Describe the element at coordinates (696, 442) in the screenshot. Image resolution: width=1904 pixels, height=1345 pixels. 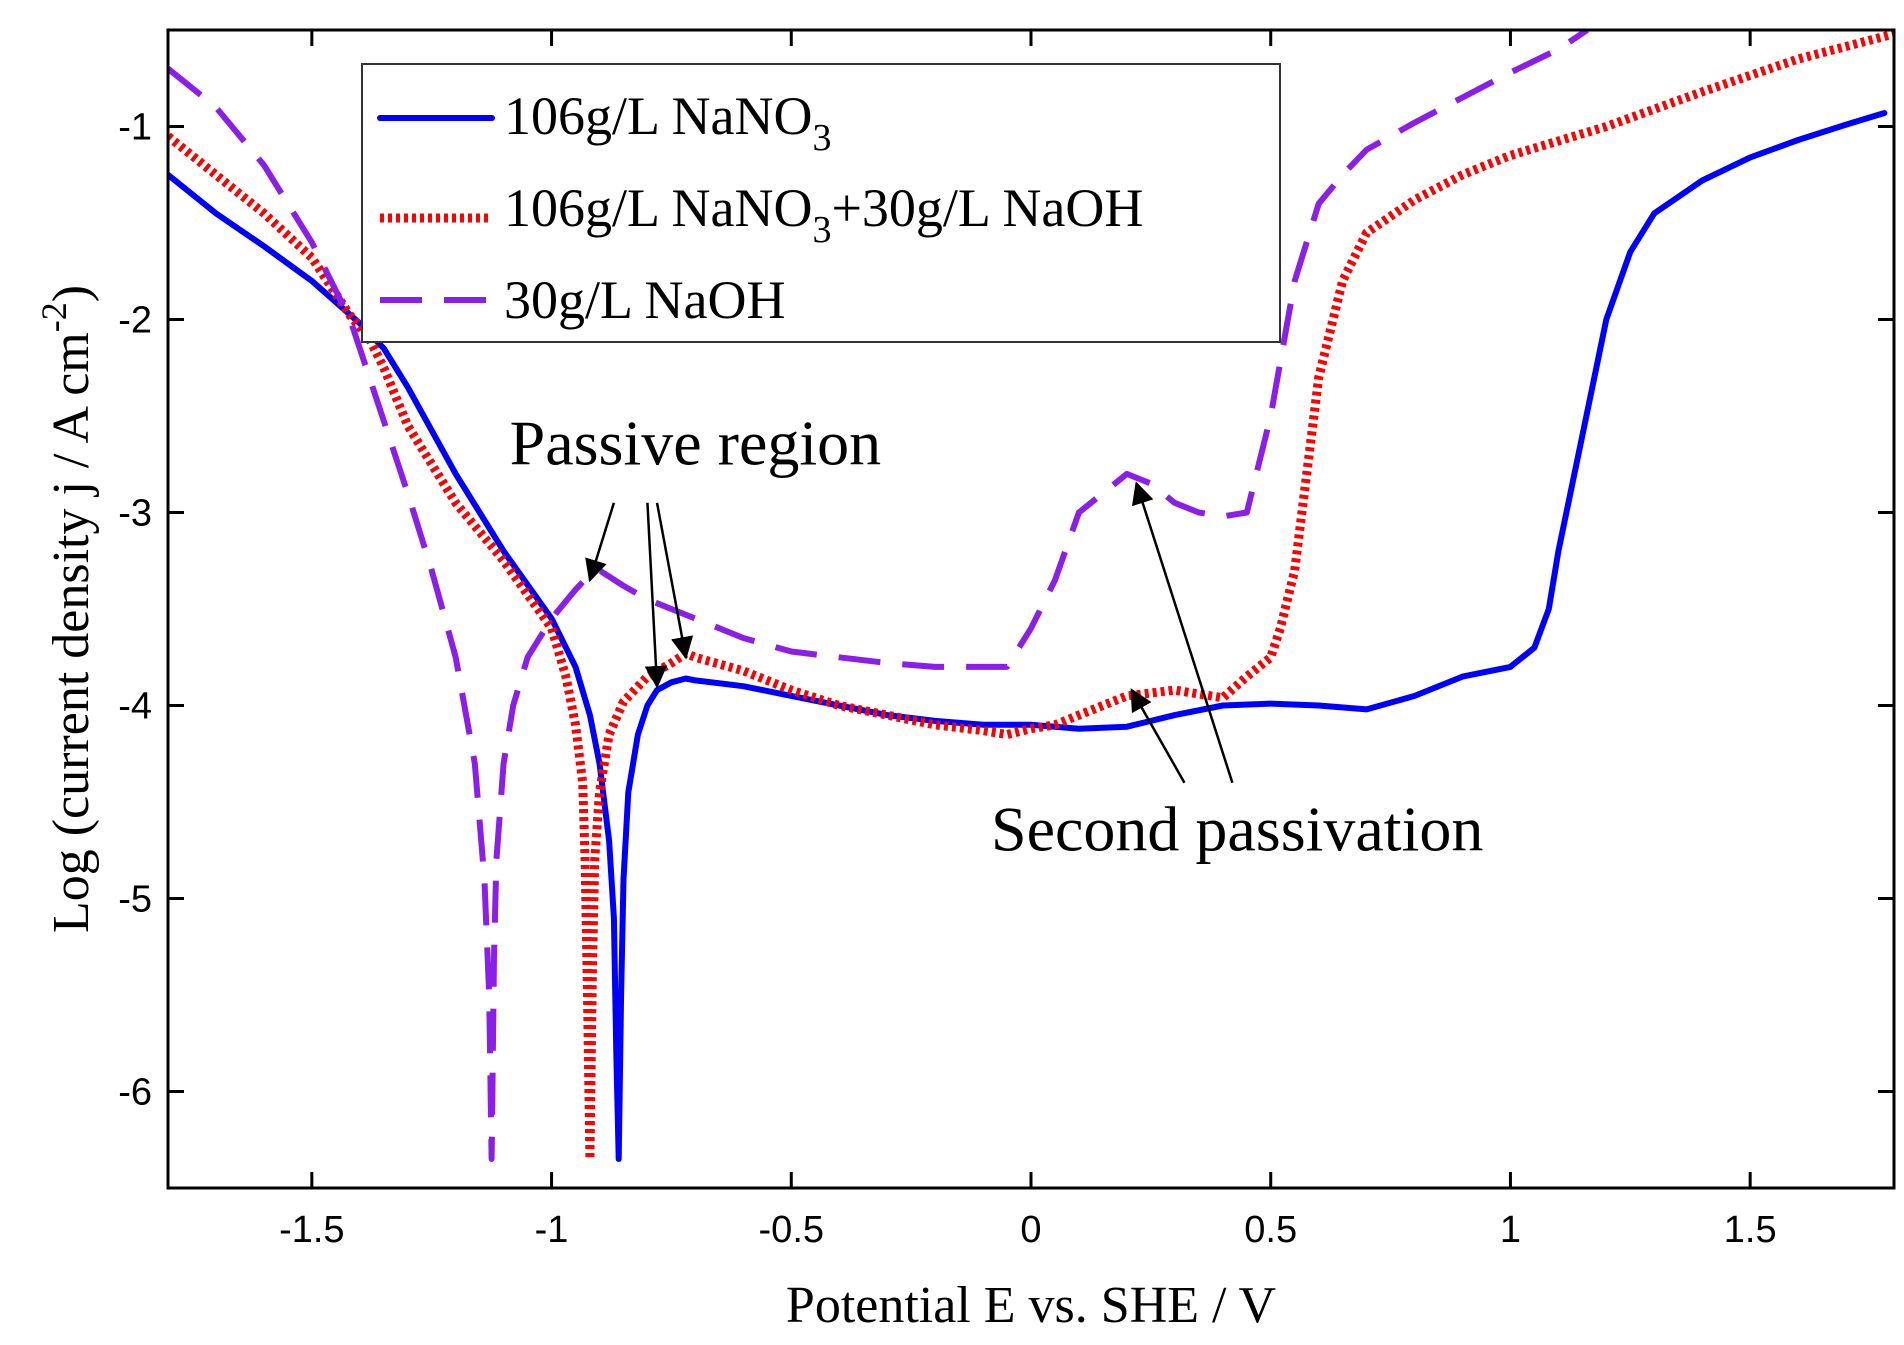
I see `annotation-label-0: Passive region` at that location.